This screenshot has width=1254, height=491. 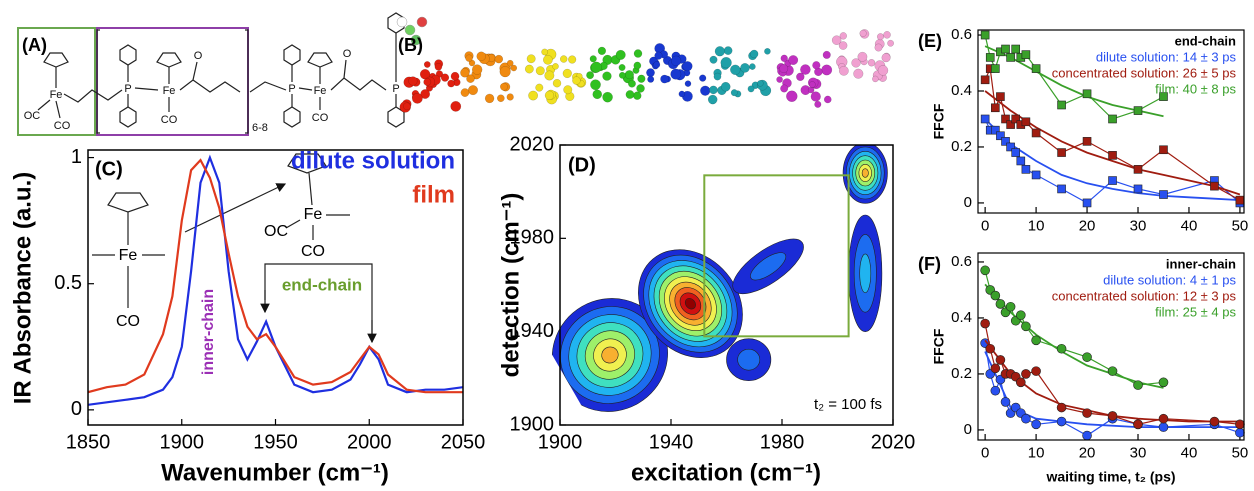 I want to click on panel-label: (A), so click(x=34, y=45).